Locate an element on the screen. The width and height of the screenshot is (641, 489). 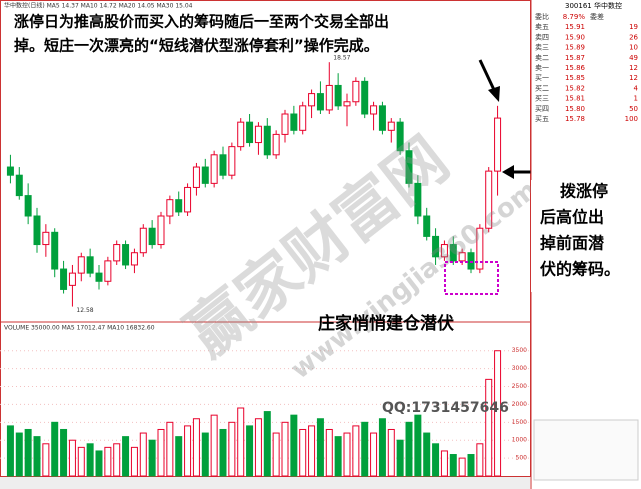
quote-cell: 卖三 is located at coordinates (542, 48).